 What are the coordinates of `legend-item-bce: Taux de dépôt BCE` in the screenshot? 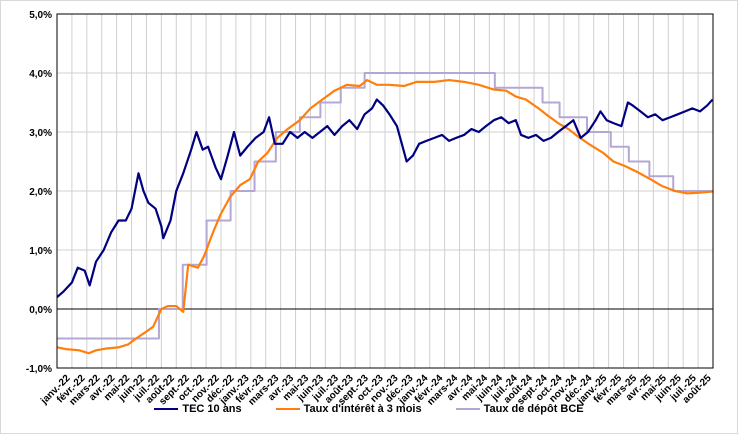 It's located at (519, 409).